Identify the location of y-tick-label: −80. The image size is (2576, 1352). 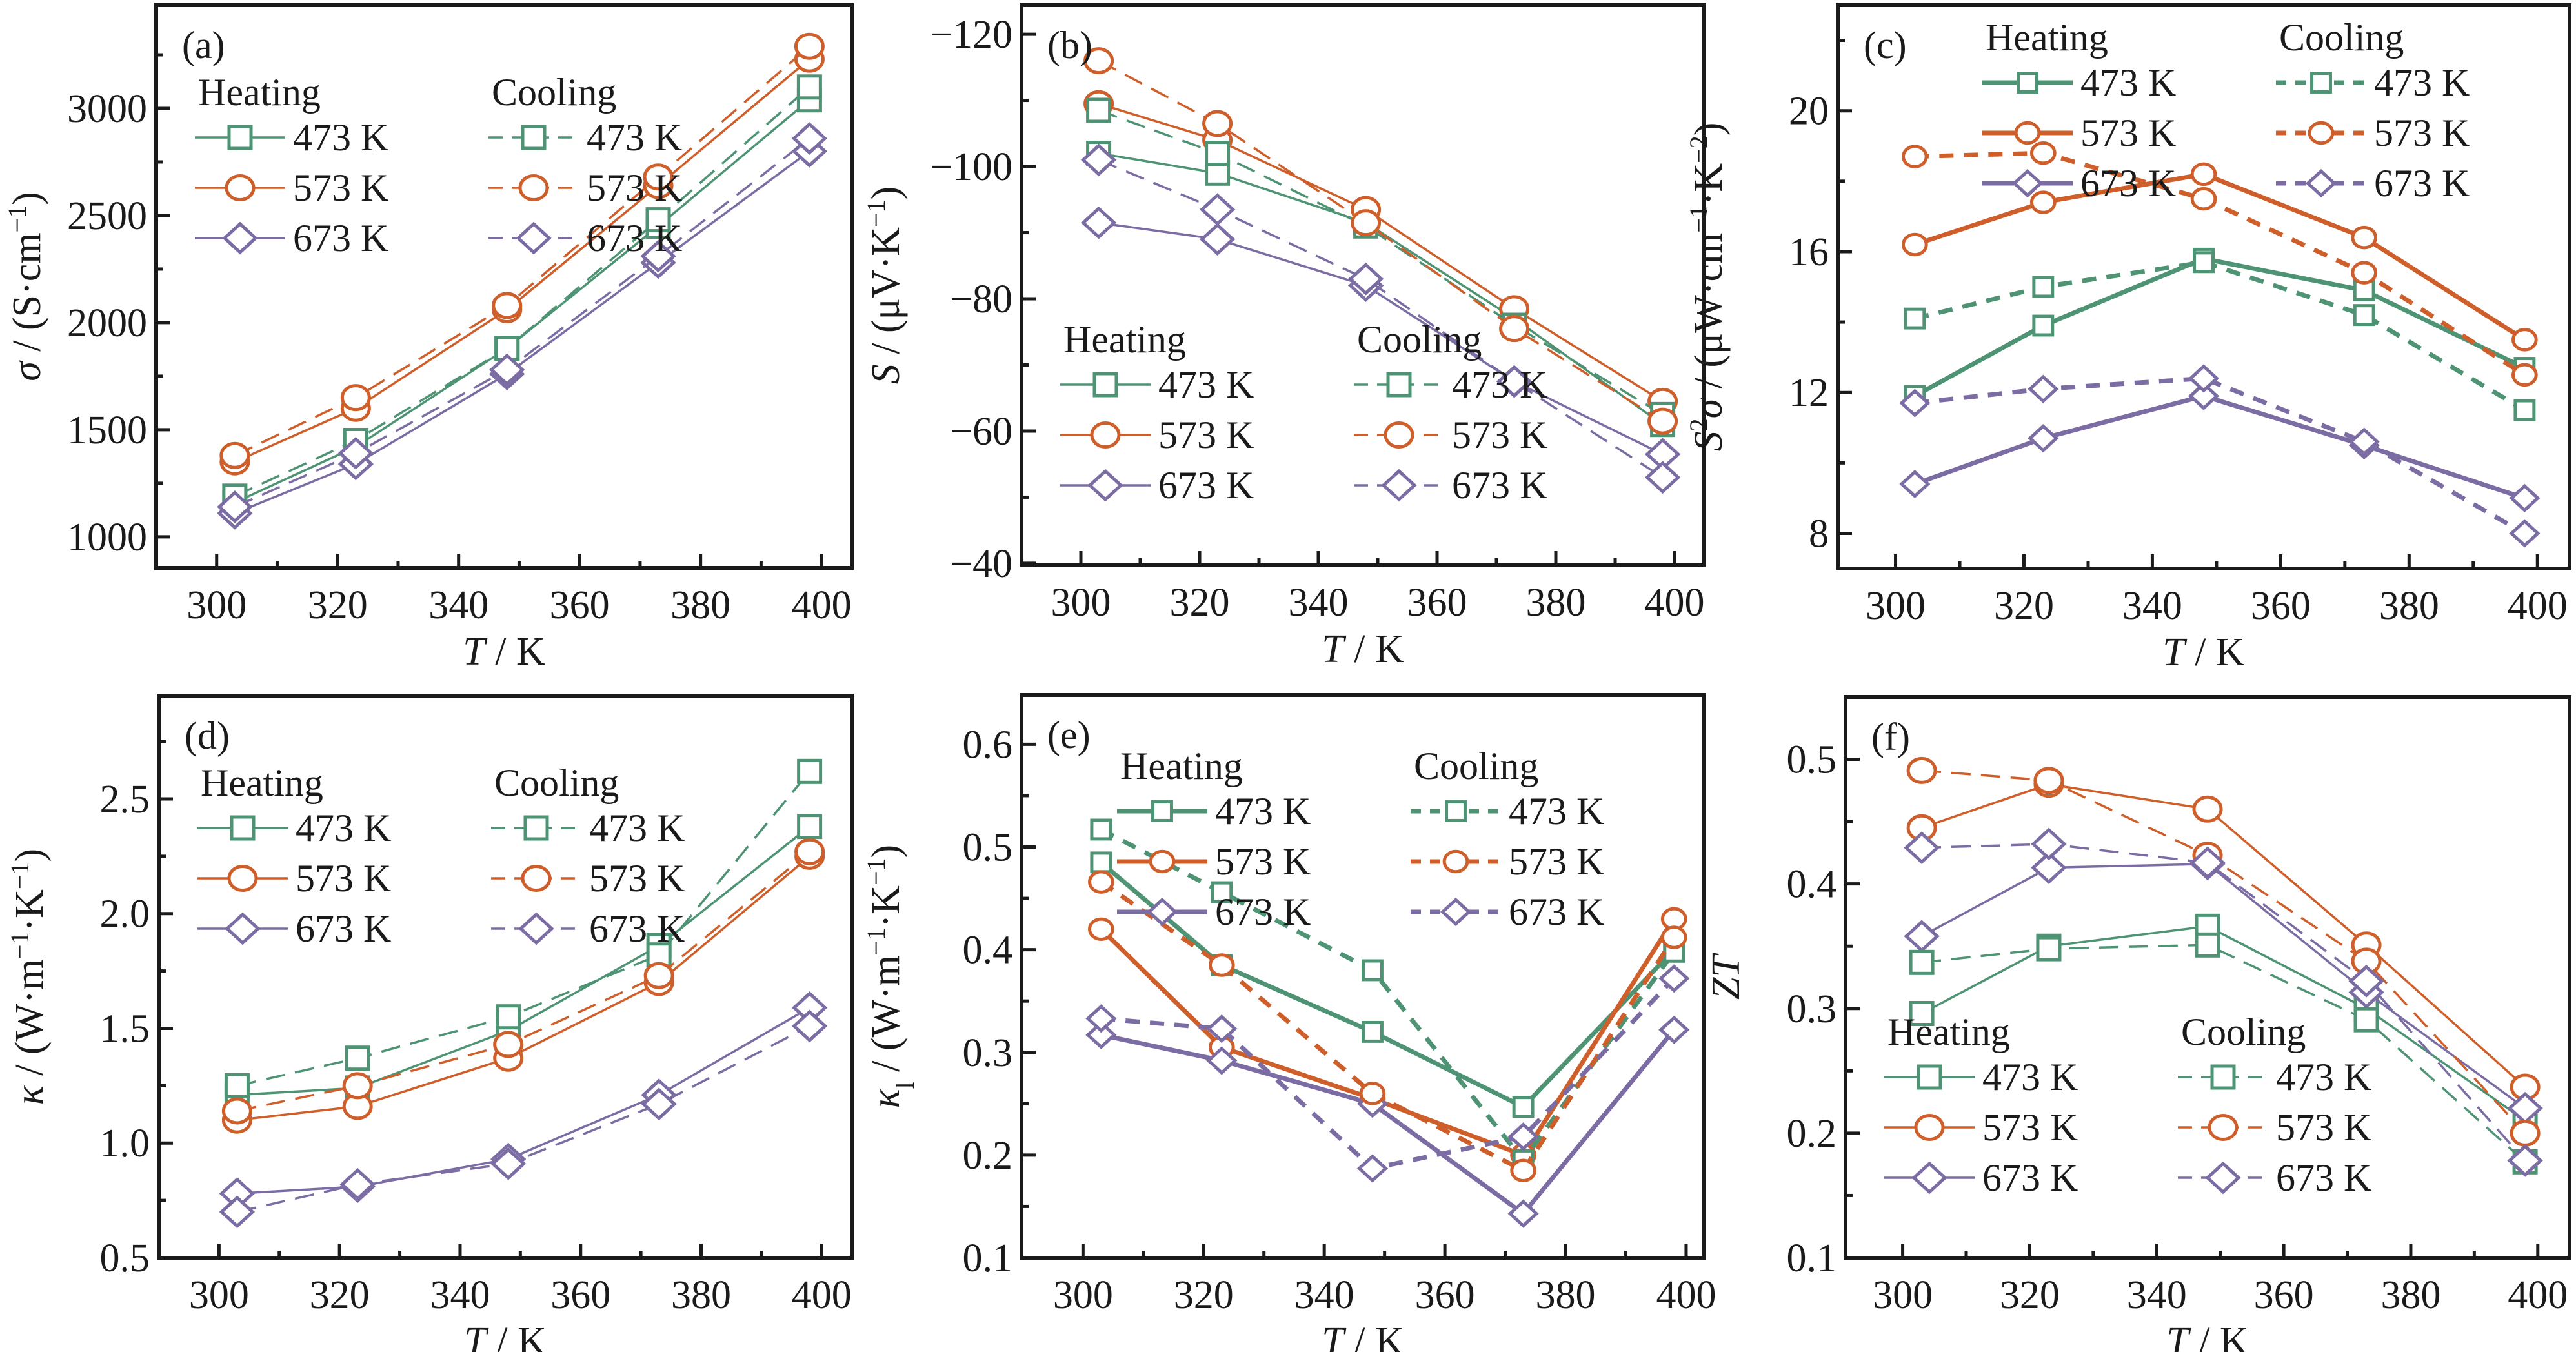
(981, 299).